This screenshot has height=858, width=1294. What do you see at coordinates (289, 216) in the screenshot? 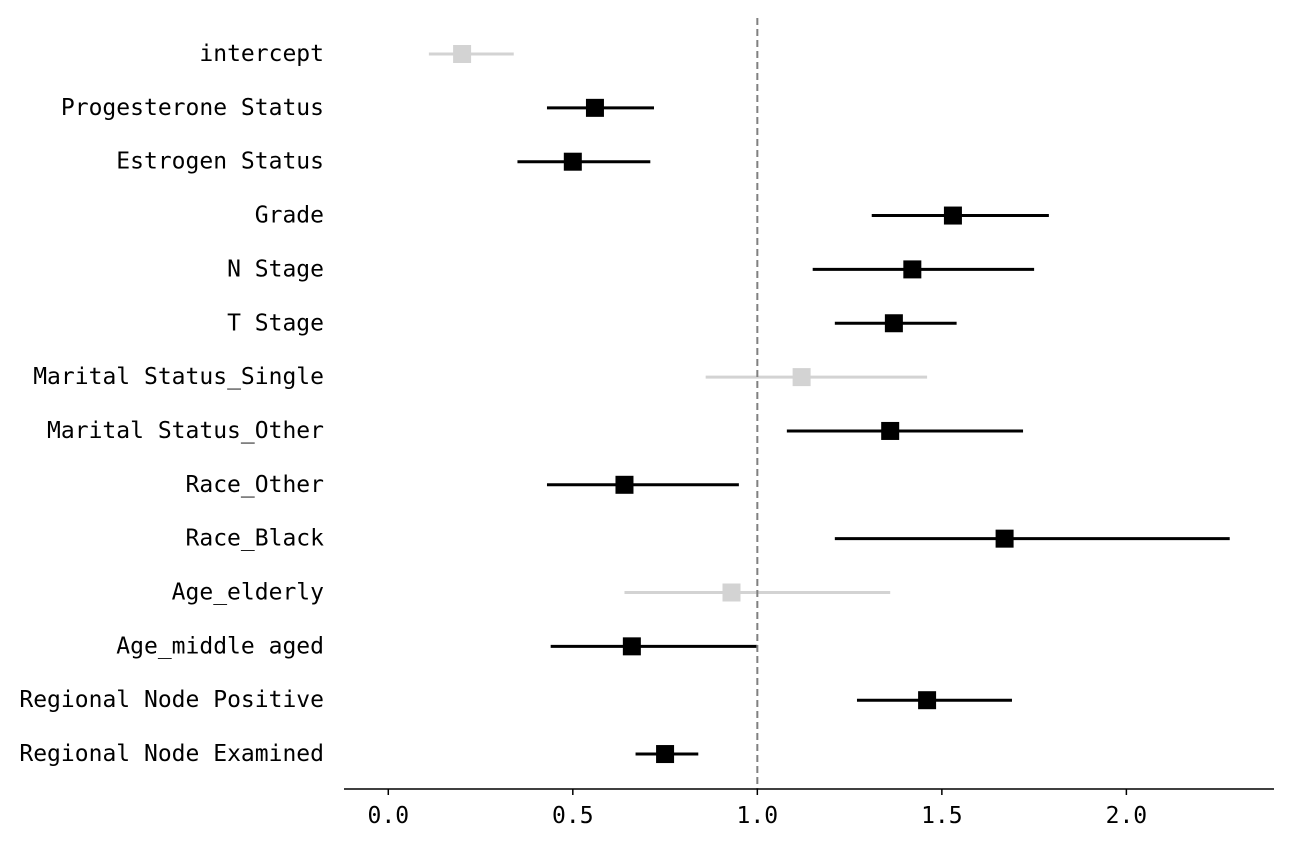
I see `row-label: Grade` at bounding box center [289, 216].